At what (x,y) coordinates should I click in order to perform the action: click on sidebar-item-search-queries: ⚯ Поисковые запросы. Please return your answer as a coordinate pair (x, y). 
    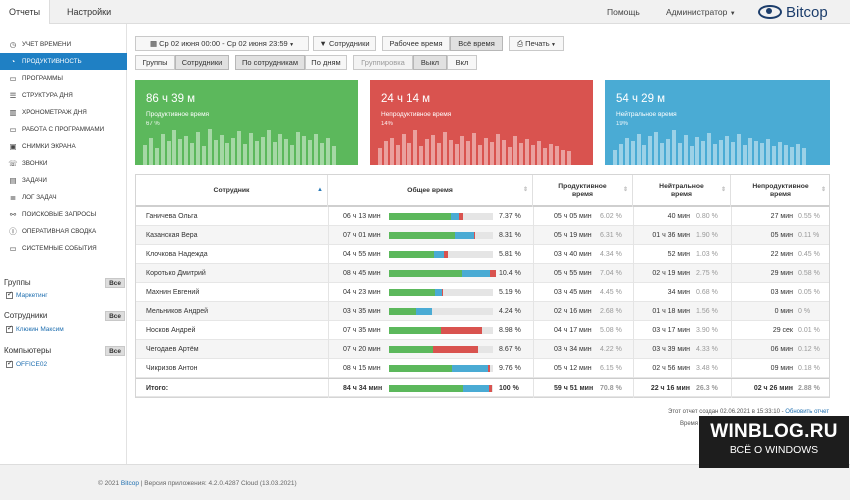
    Looking at the image, I should click on (53, 214).